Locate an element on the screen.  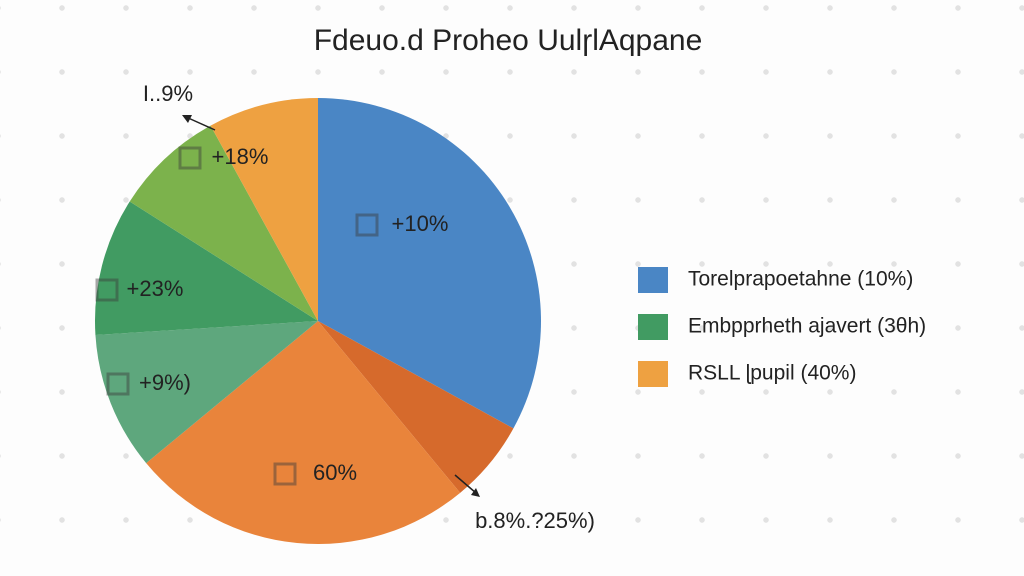
slice-label: +9%) is located at coordinates (165, 382).